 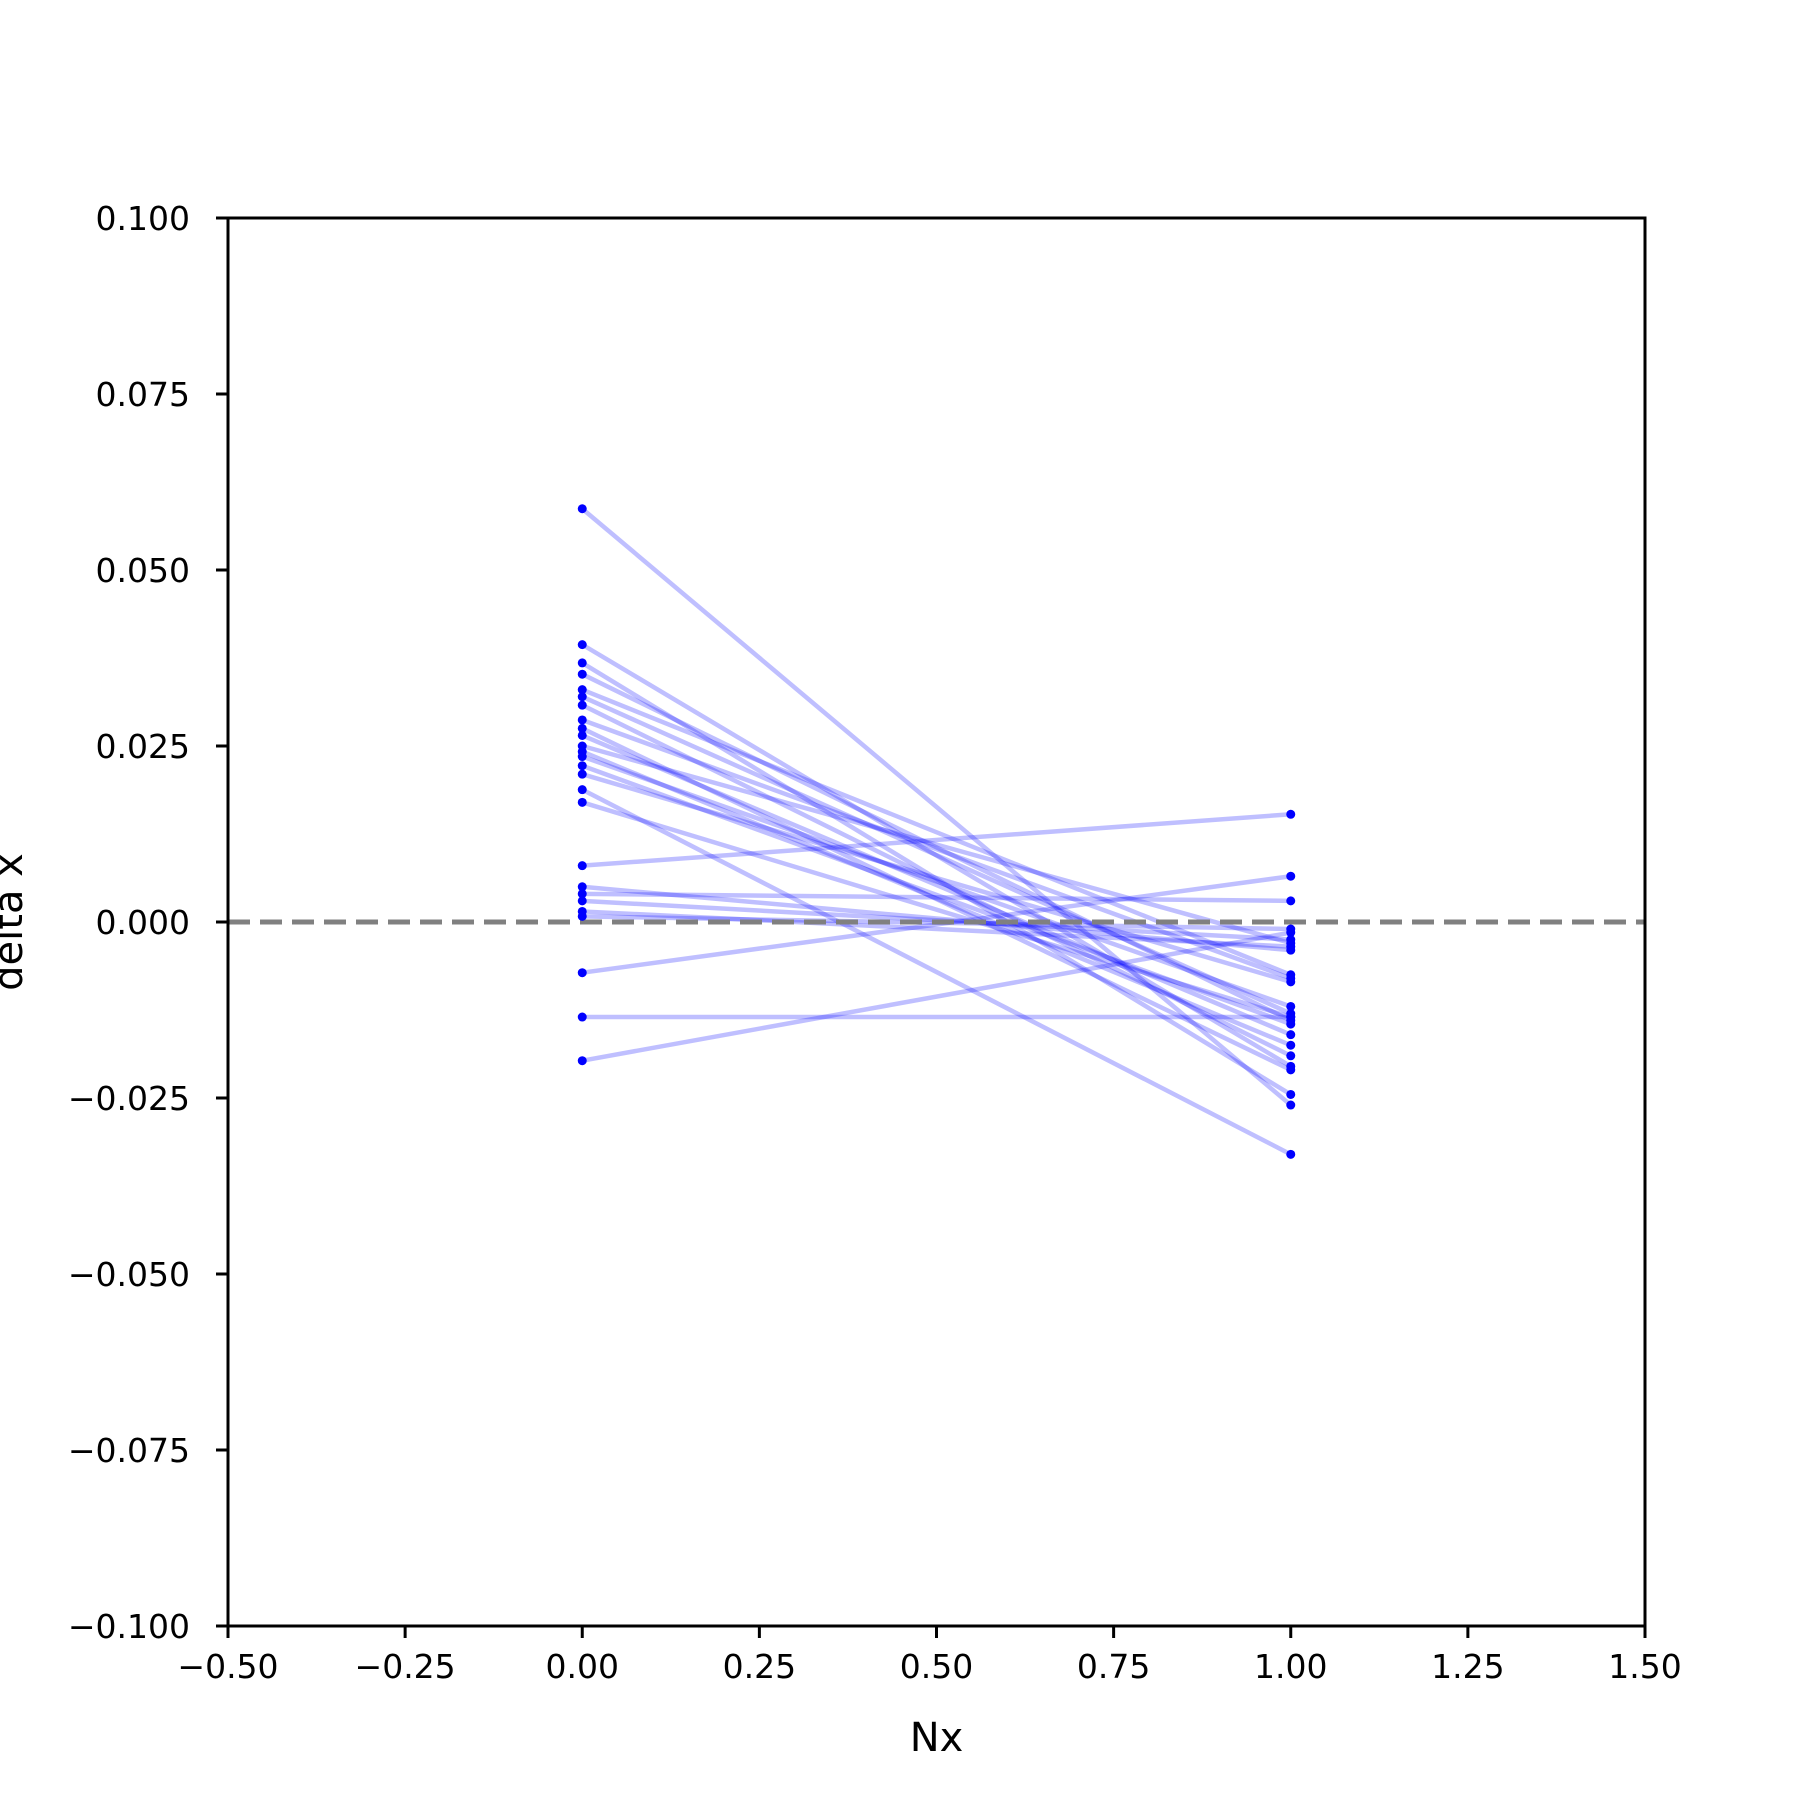 I want to click on x-tick-label: −0.25, so click(x=405, y=1666).